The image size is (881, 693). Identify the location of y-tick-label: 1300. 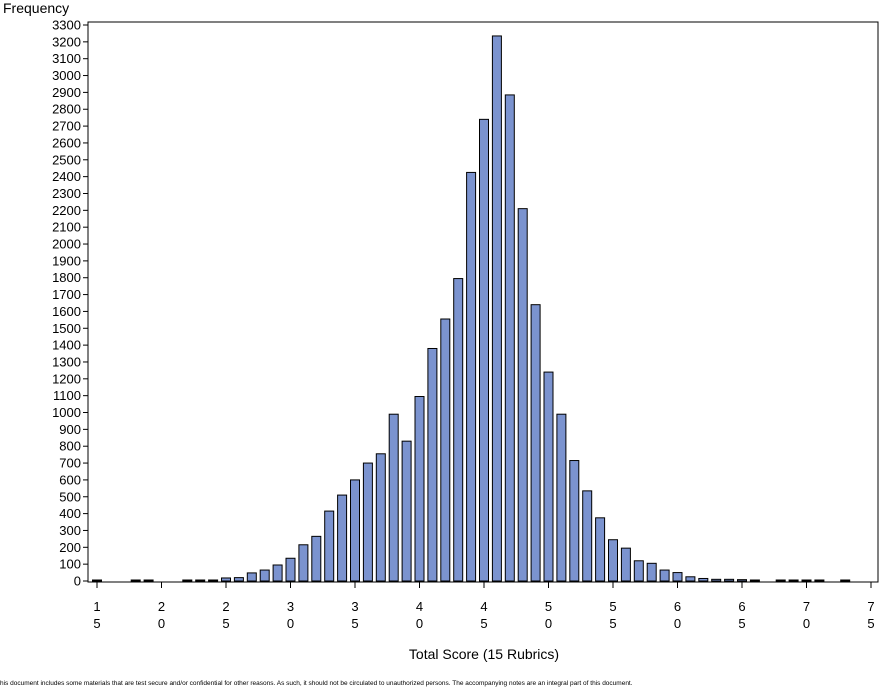
(66, 361).